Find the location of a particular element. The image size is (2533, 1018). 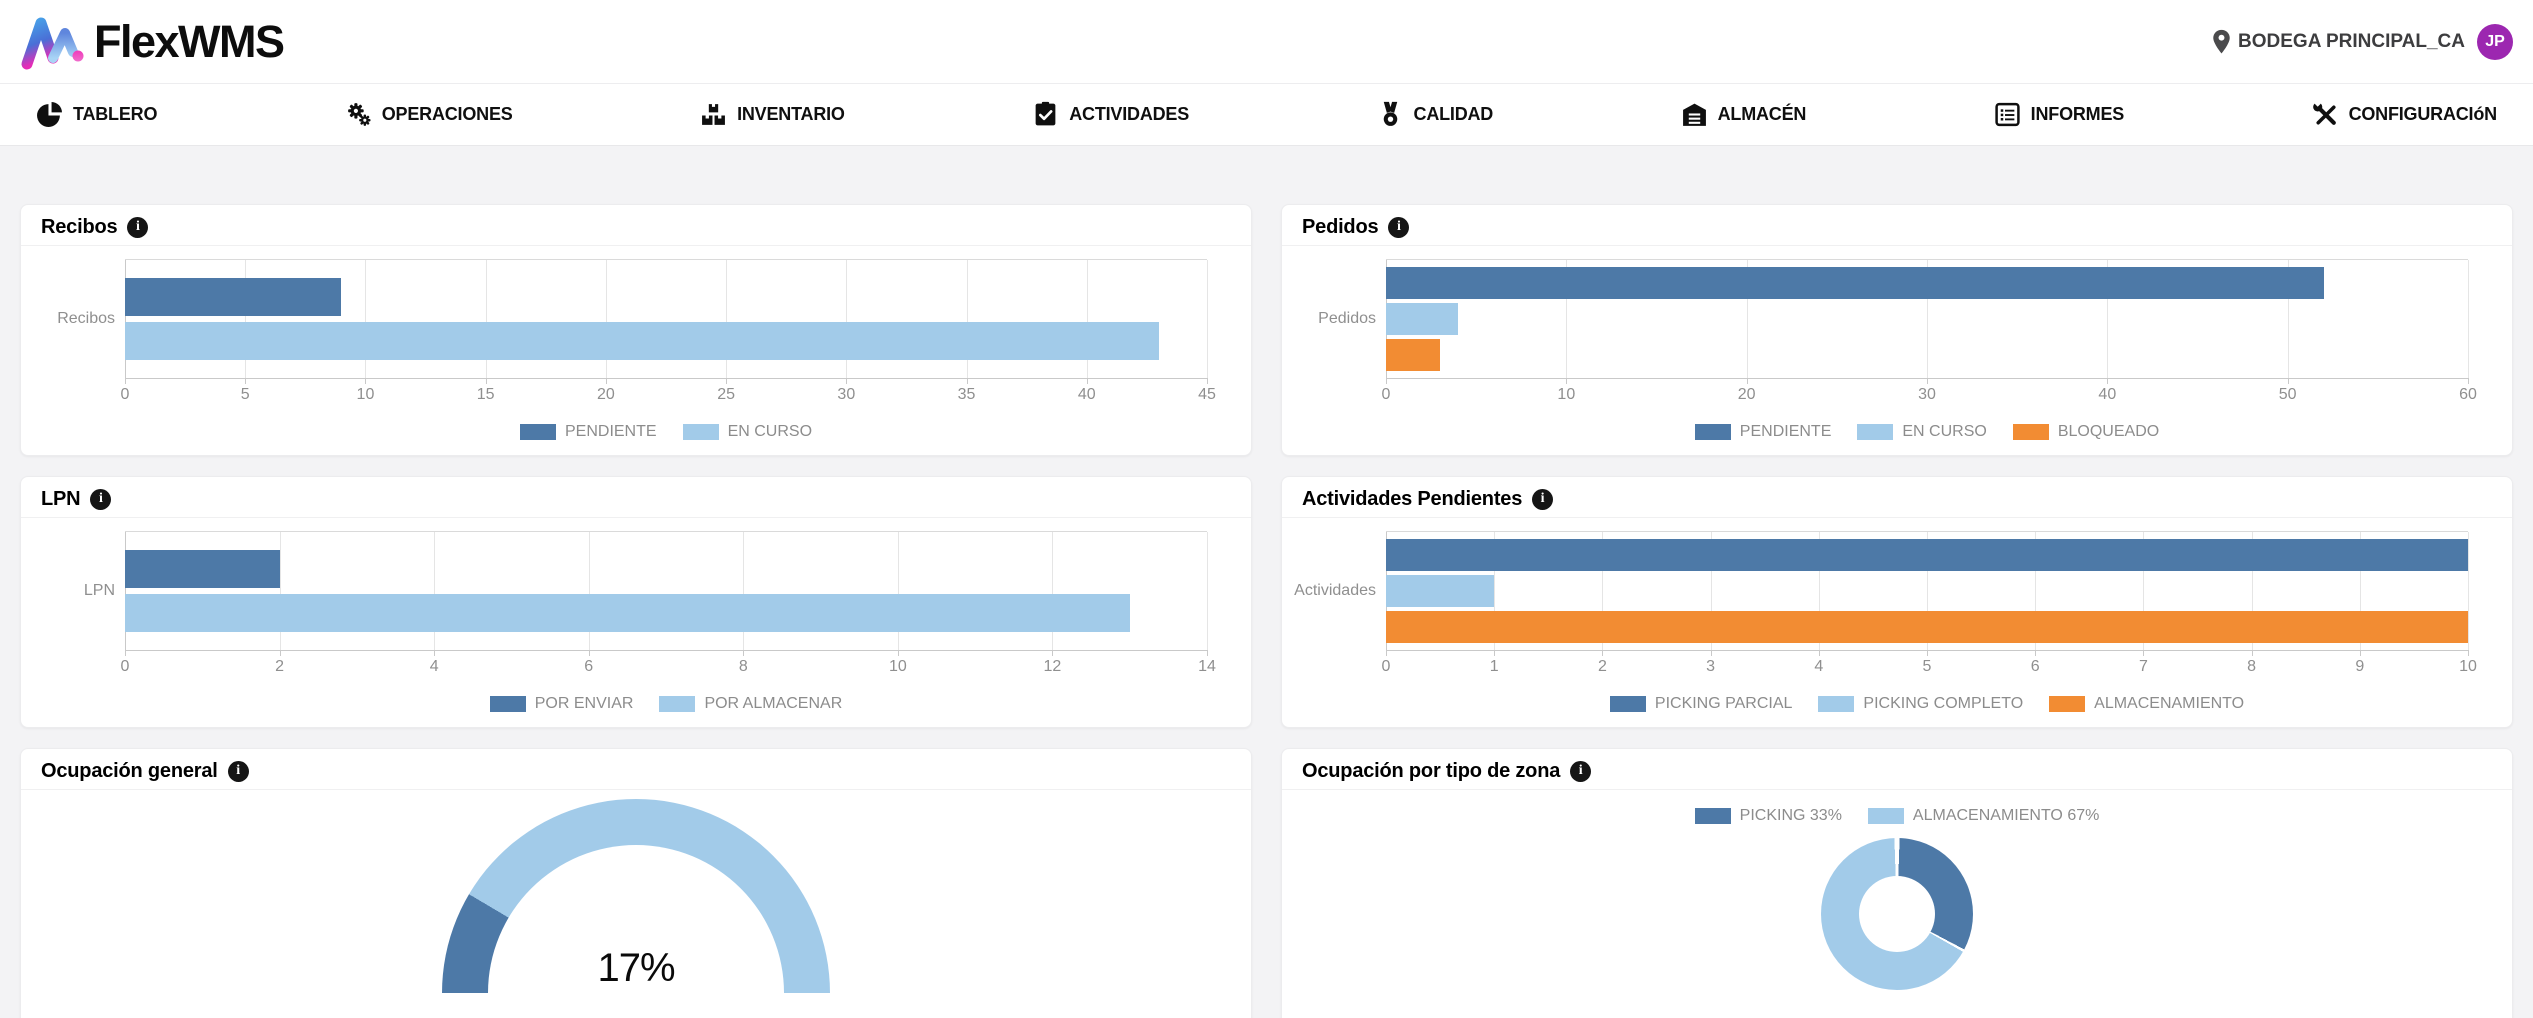

legend-item-pendiente: PENDIENTE is located at coordinates (1762, 432).